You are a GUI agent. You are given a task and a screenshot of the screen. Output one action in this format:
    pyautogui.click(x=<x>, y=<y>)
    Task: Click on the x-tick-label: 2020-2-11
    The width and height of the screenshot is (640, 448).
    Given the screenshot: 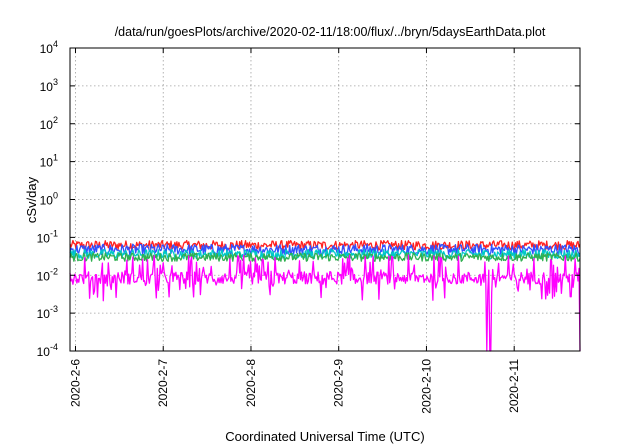 What is the action you would take?
    pyautogui.click(x=514, y=386)
    